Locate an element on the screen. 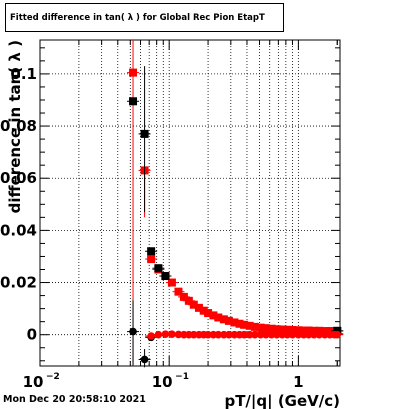 This screenshot has width=400, height=409. y-tick-label: 0.08 is located at coordinates (18, 126).